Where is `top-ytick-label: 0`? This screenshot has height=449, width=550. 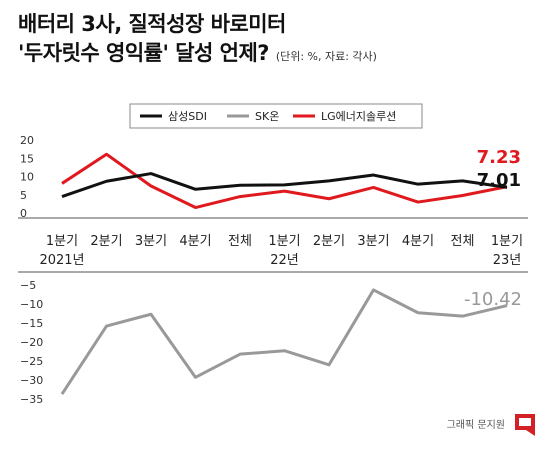 top-ytick-label: 0 is located at coordinates (23, 213).